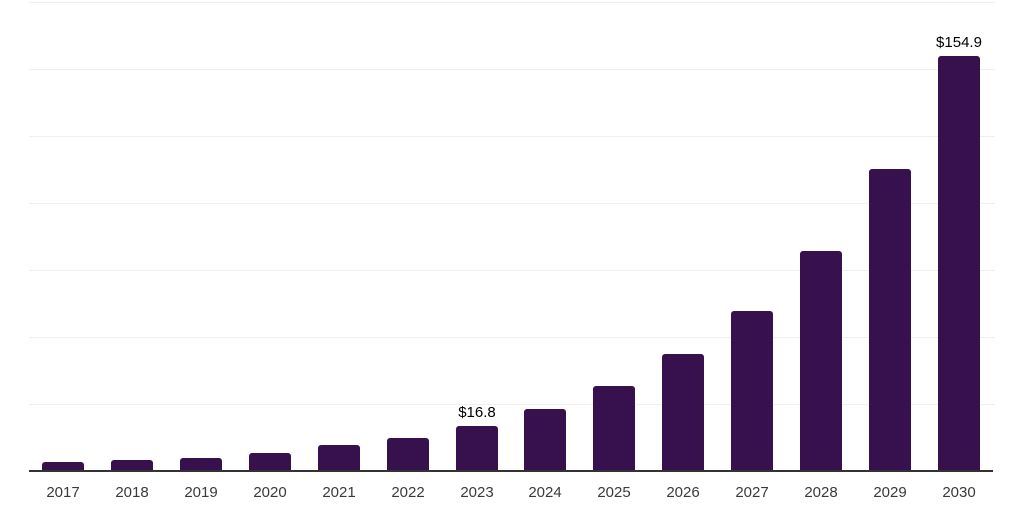 This screenshot has width=1024, height=512. Describe the element at coordinates (339, 492) in the screenshot. I see `x-tick-2021: 2021` at that location.